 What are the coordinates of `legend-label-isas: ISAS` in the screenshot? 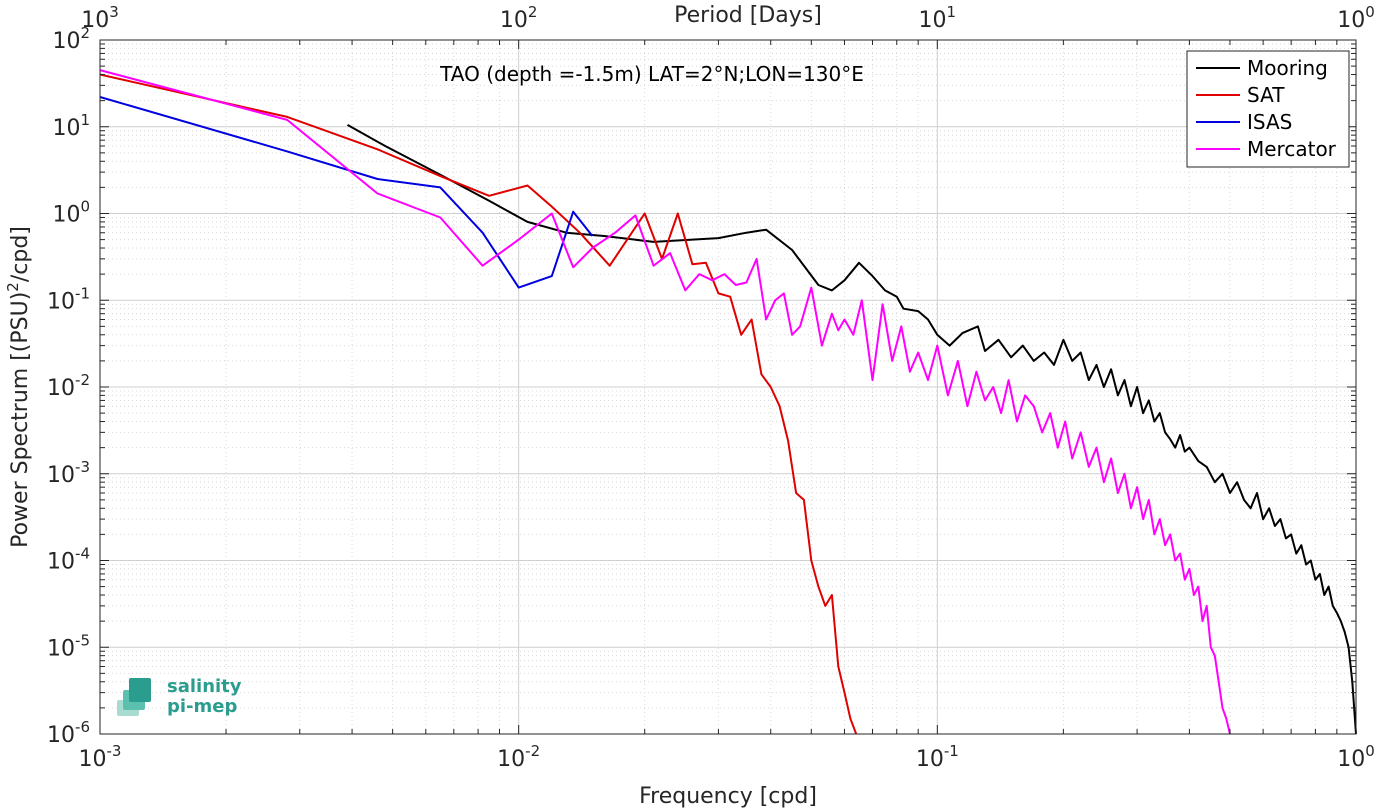 It's located at (1269, 122).